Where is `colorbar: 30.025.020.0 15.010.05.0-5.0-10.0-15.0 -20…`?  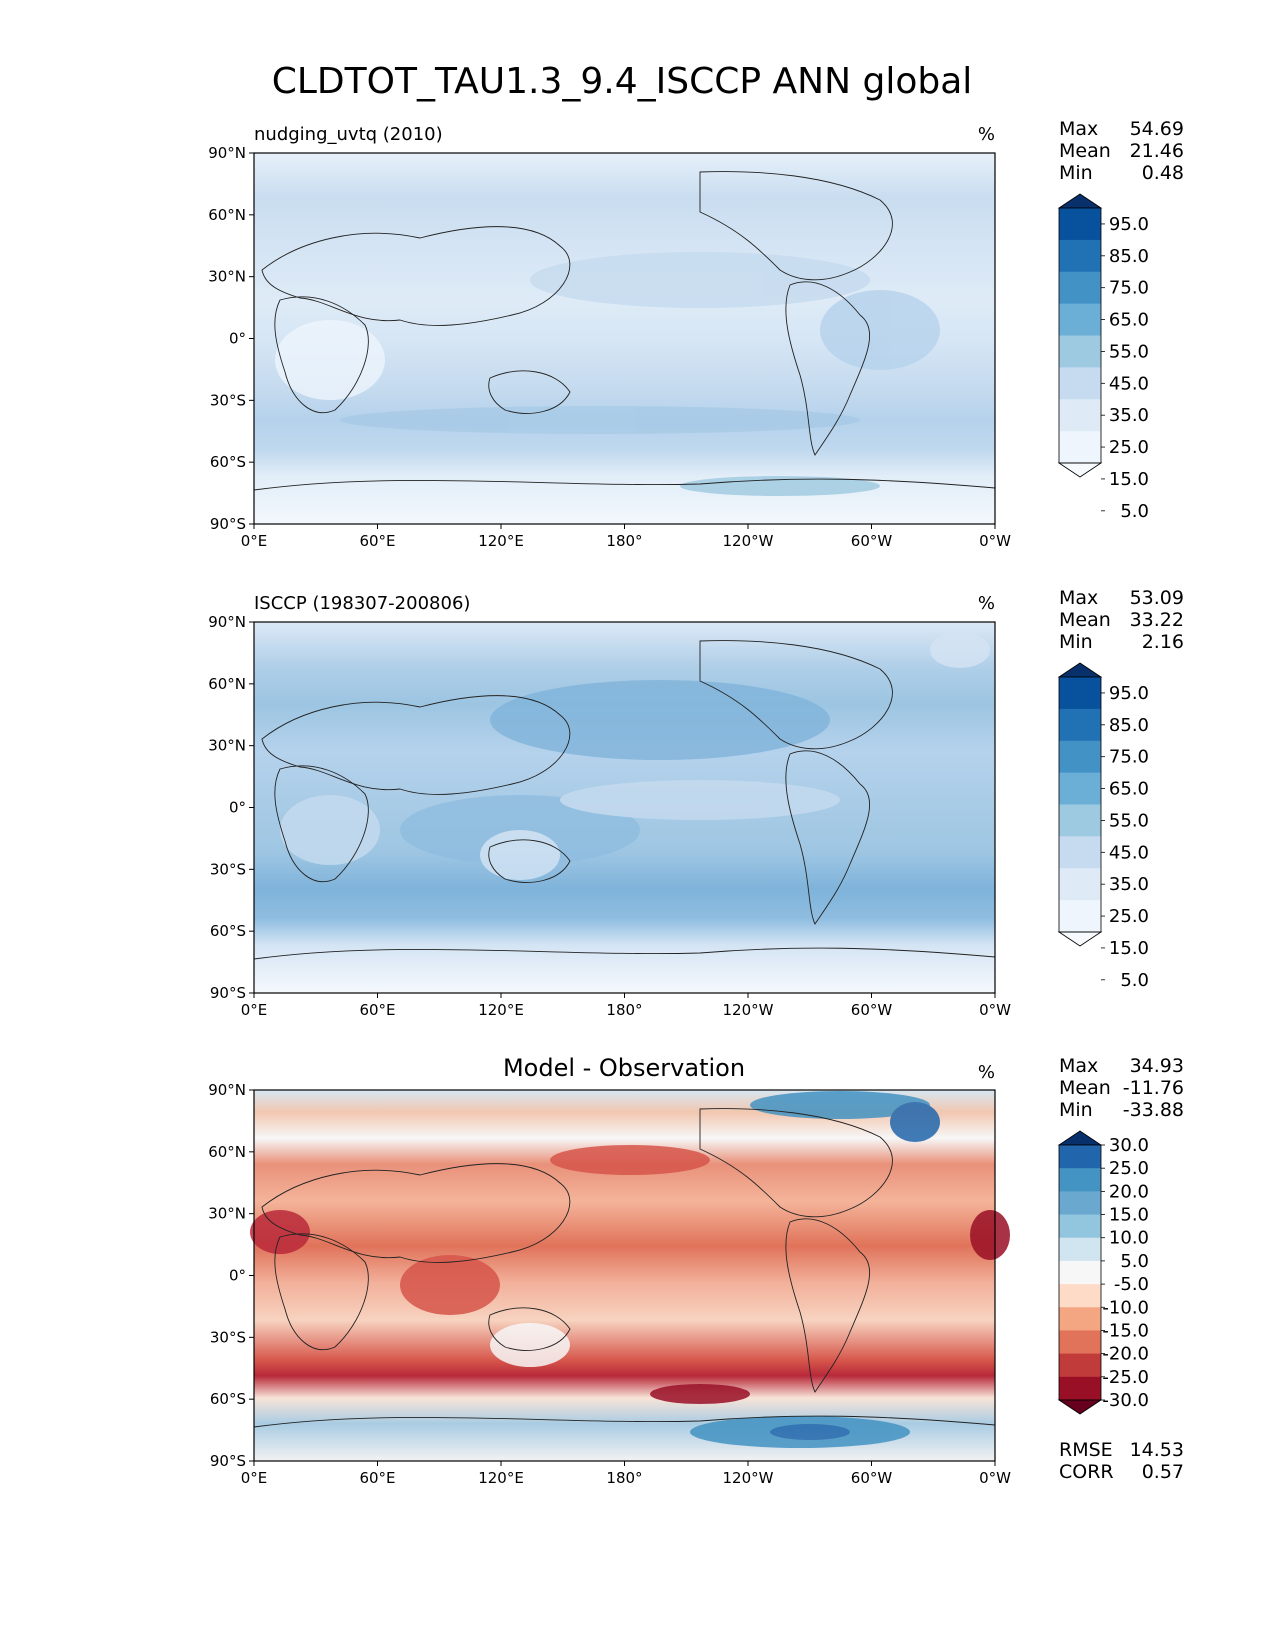 colorbar: 30.025.020.0 15.010.05.0-5.0-10.0-15.0 -20… is located at coordinates (1103, 1272).